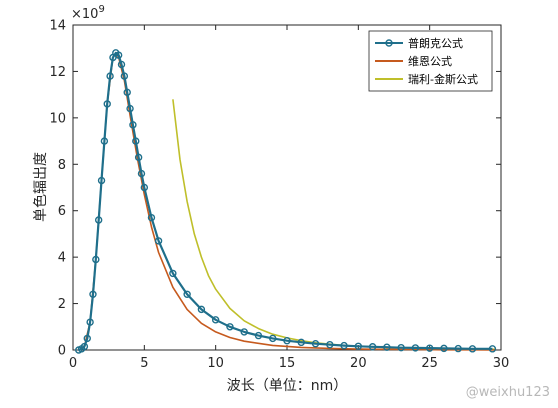 The width and height of the screenshot is (558, 408). What do you see at coordinates (435, 43) in the screenshot?
I see `legend-label: 普朗克公式` at bounding box center [435, 43].